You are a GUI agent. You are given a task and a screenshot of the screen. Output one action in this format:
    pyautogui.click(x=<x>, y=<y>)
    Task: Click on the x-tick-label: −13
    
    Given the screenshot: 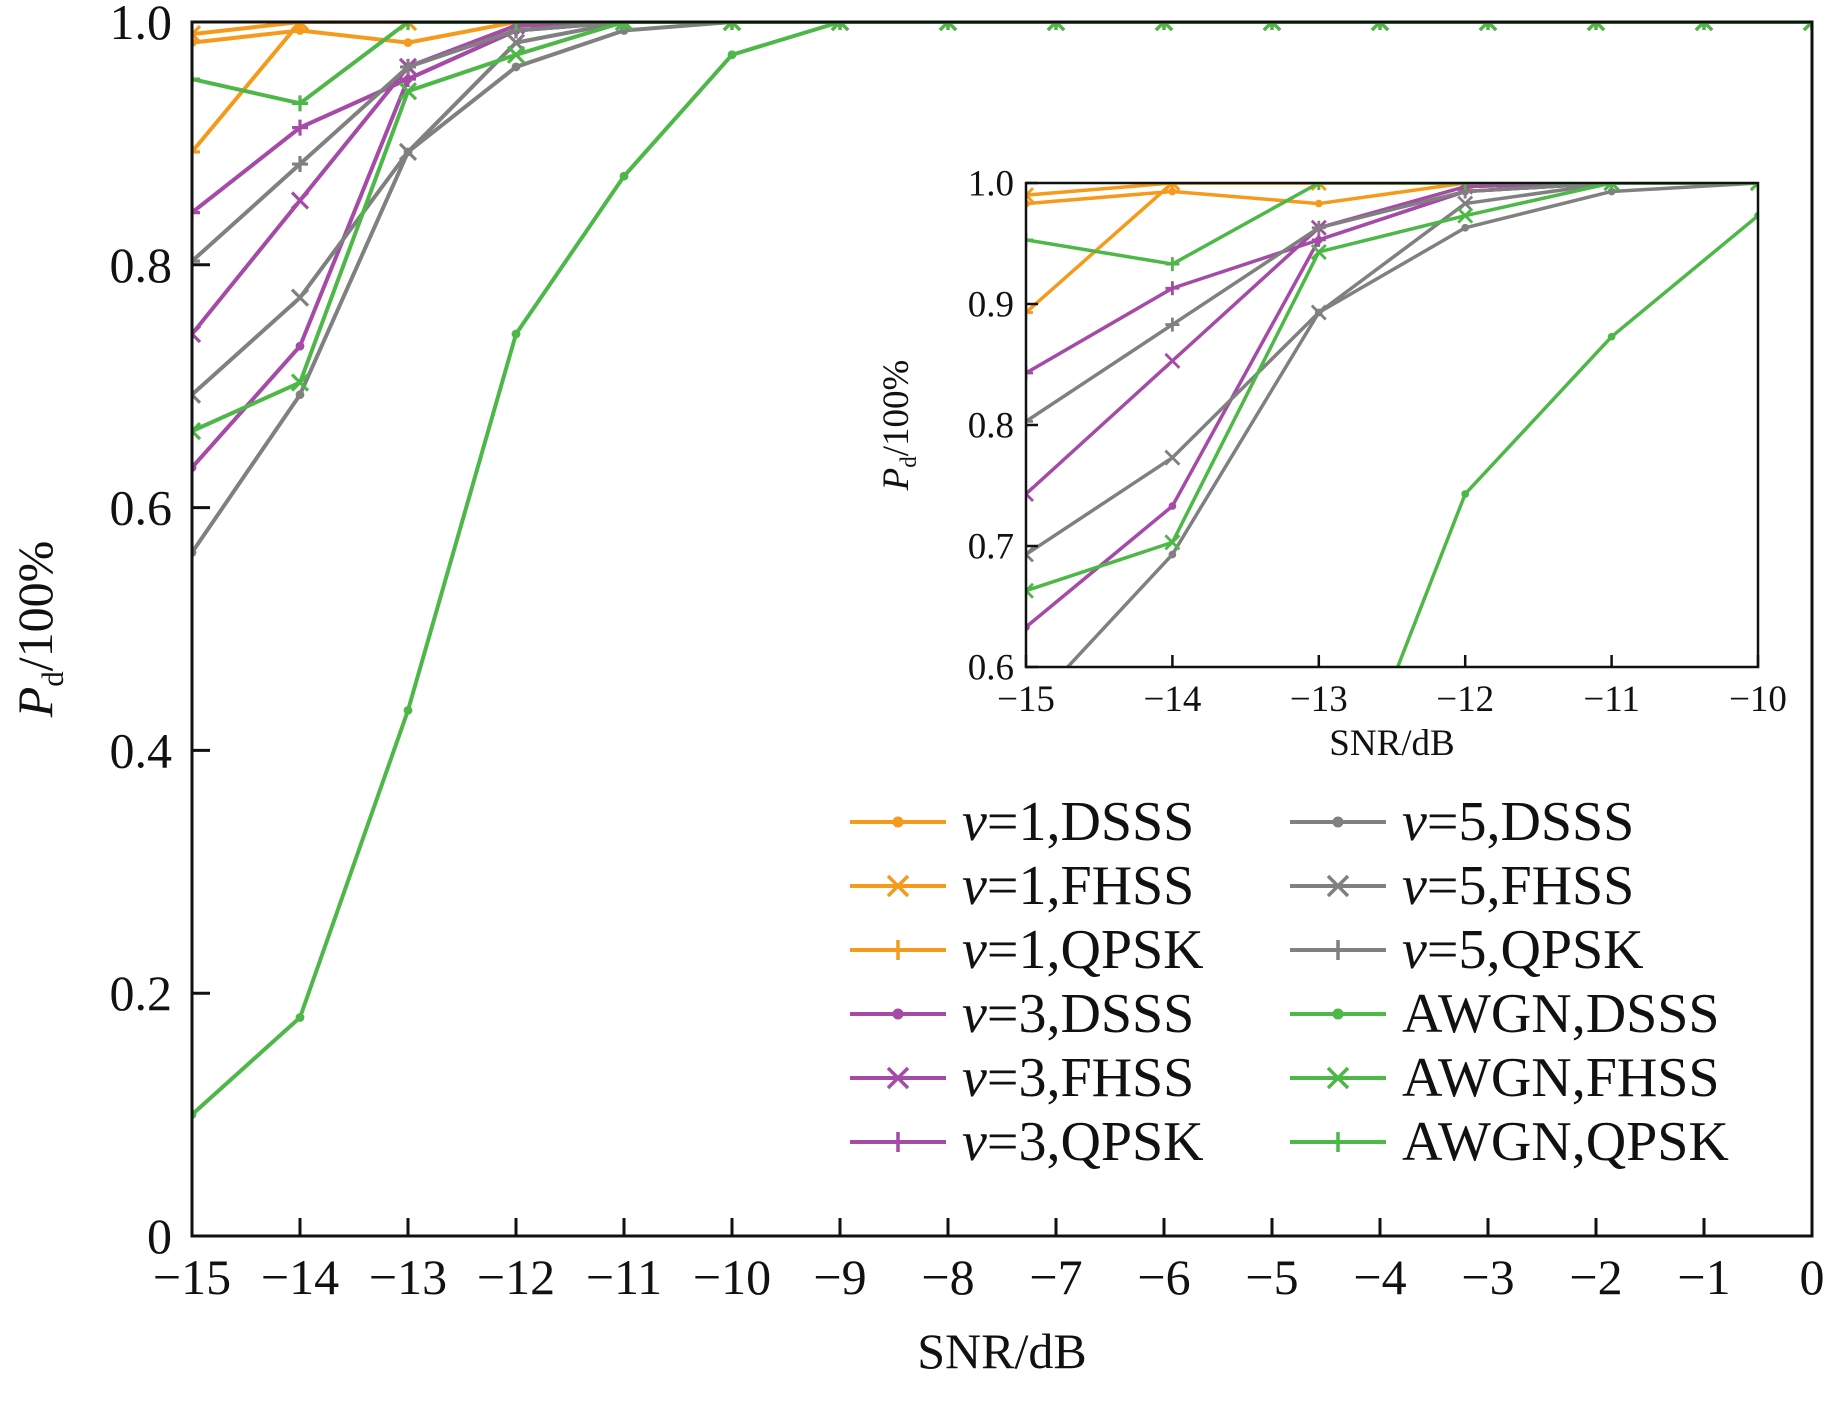 What is the action you would take?
    pyautogui.click(x=1319, y=699)
    